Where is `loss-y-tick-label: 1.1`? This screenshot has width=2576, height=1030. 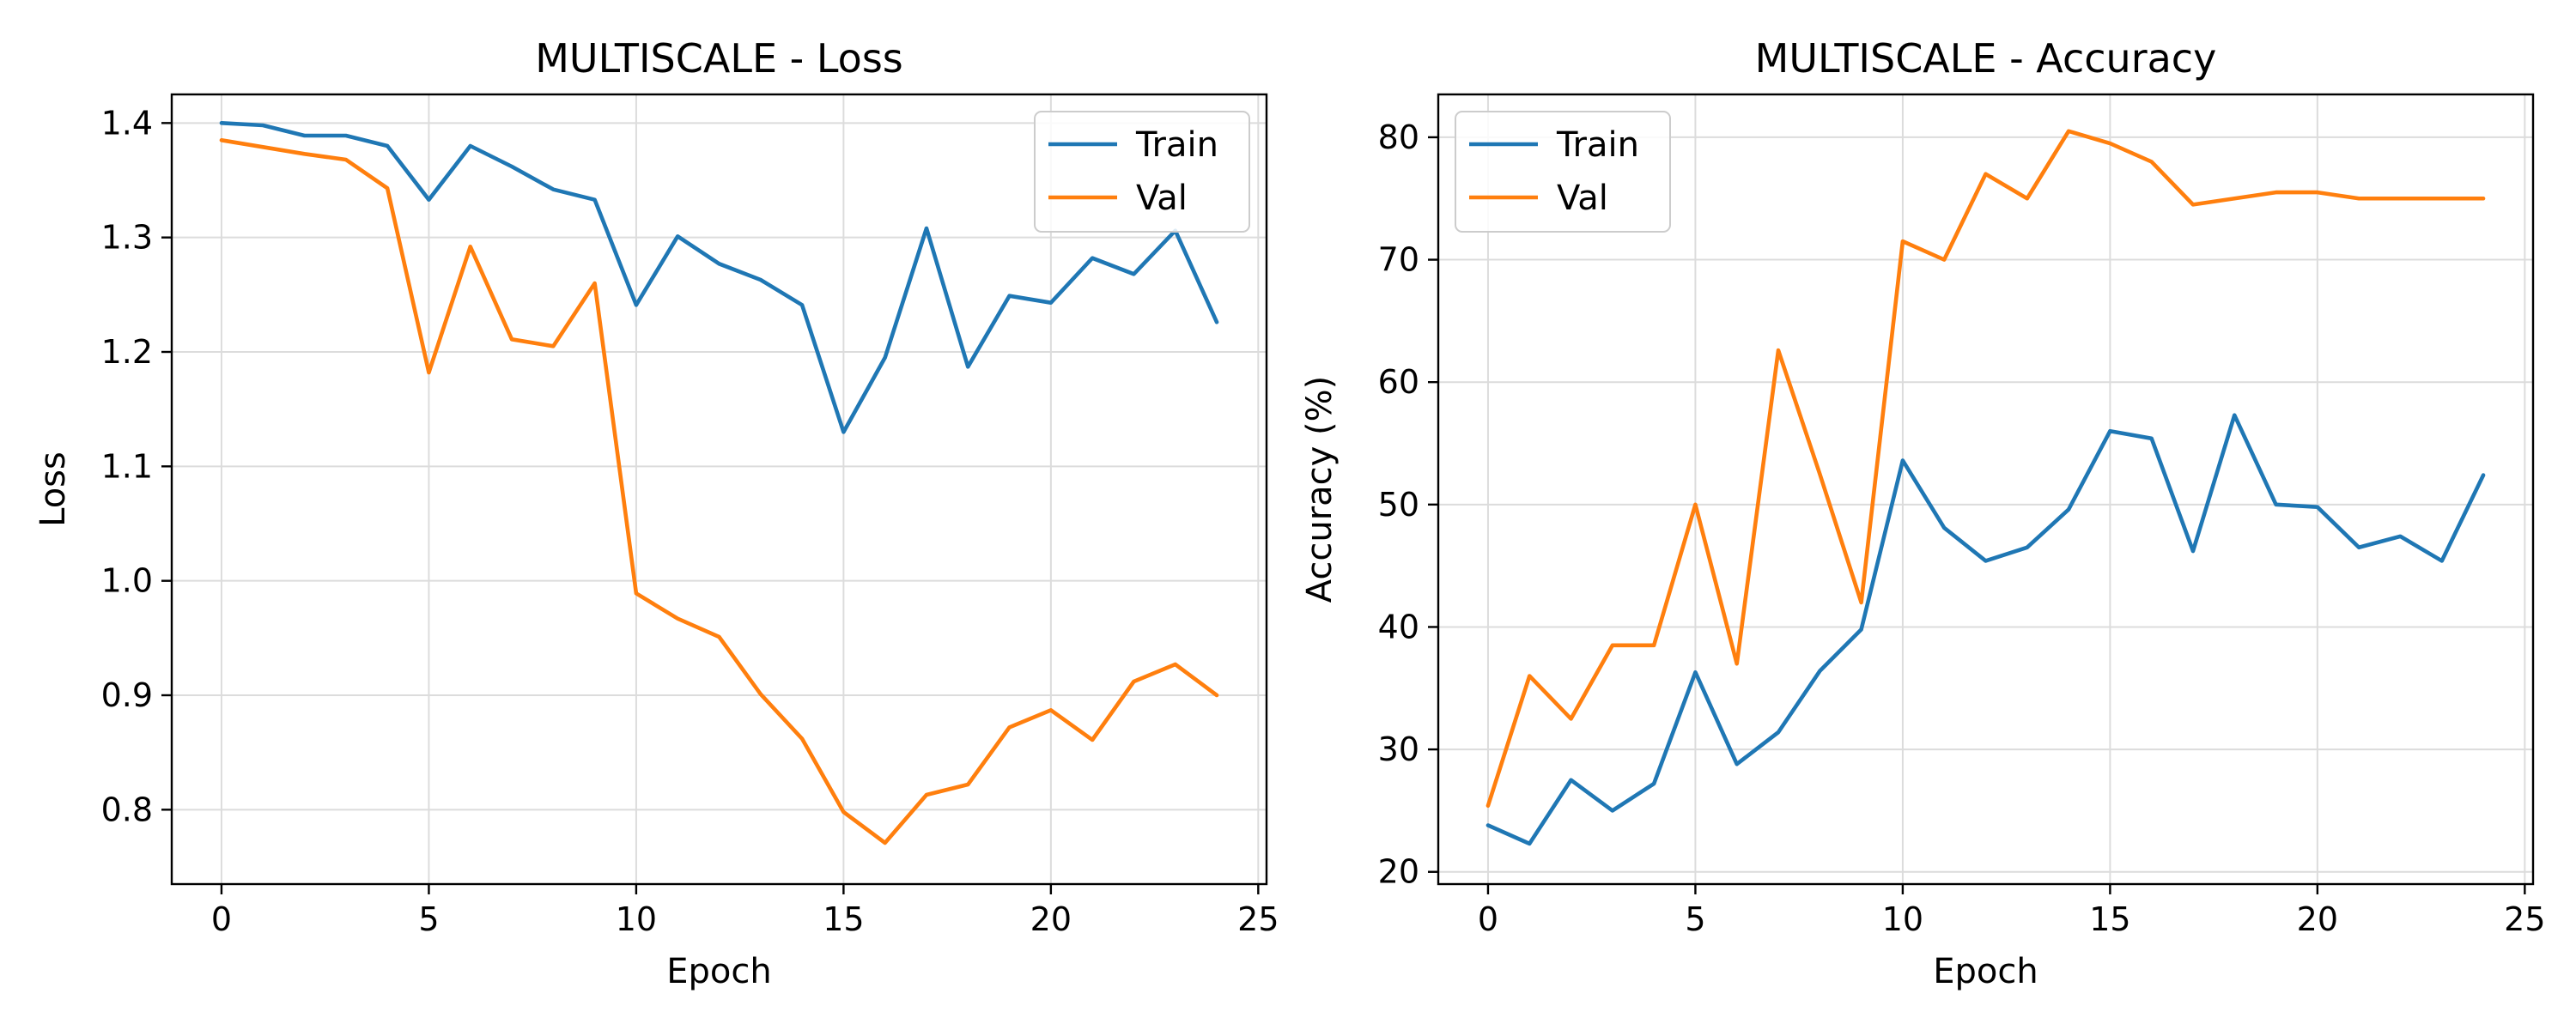 loss-y-tick-label: 1.1 is located at coordinates (127, 466).